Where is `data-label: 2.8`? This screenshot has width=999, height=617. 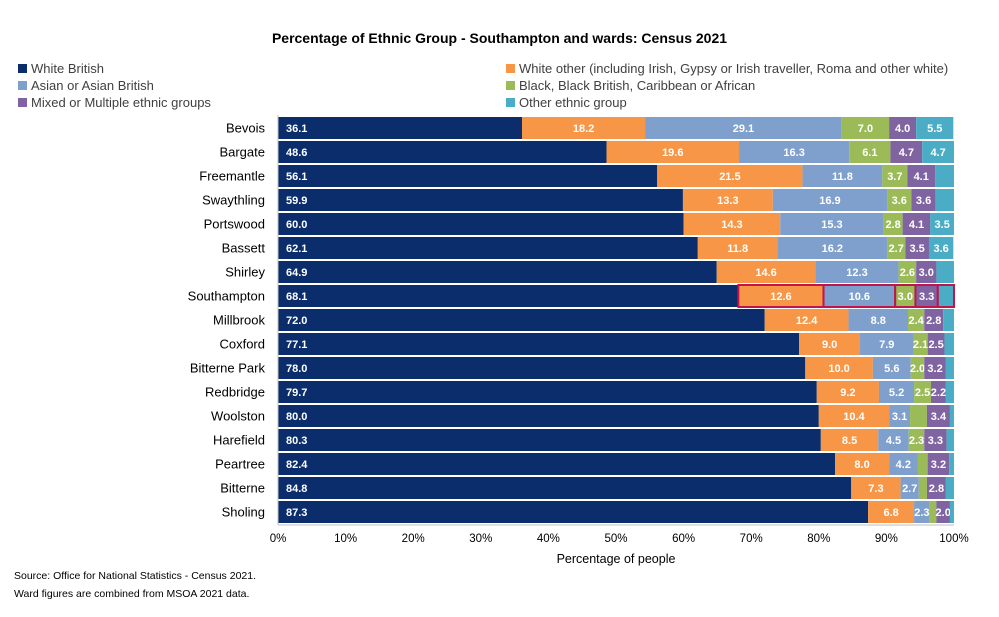 data-label: 2.8 is located at coordinates (933, 321).